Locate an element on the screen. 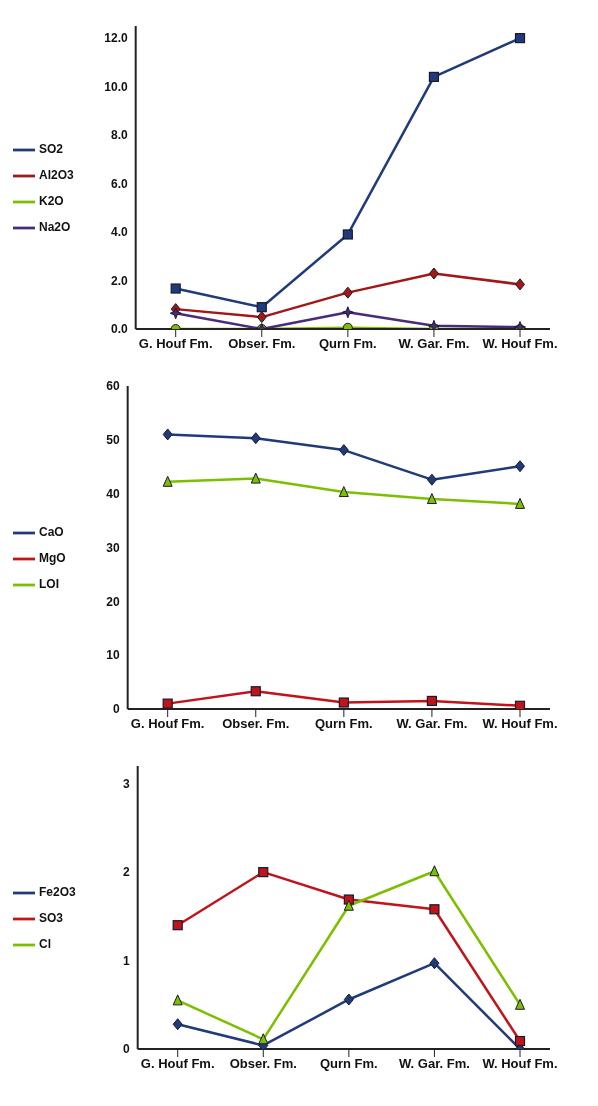 The height and width of the screenshot is (1106, 598). legend-label: SO2 is located at coordinates (51, 149).